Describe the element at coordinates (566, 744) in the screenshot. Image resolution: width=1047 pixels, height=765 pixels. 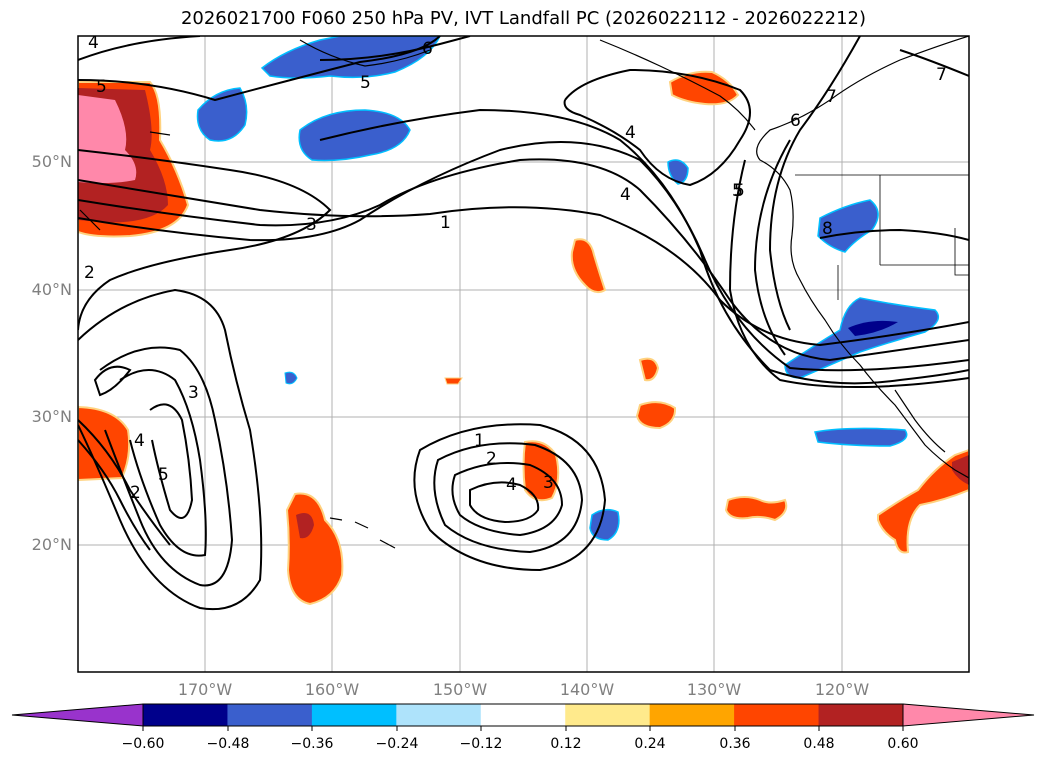
I see `colorbar-tick-label: 0.12` at that location.